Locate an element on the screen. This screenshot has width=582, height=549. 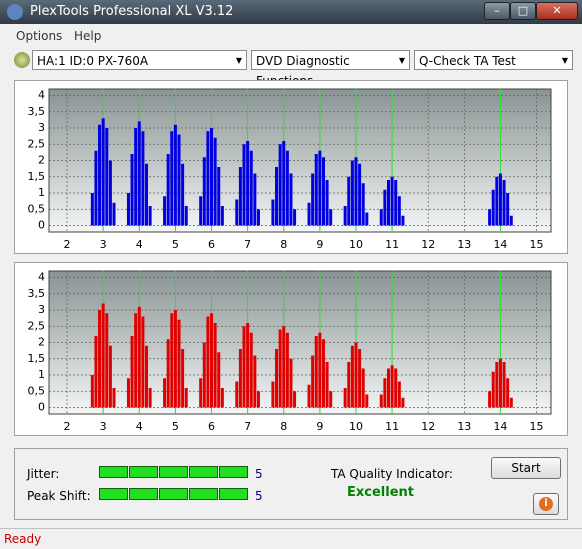
test-select: Q-Check TA Test is located at coordinates (493, 60).